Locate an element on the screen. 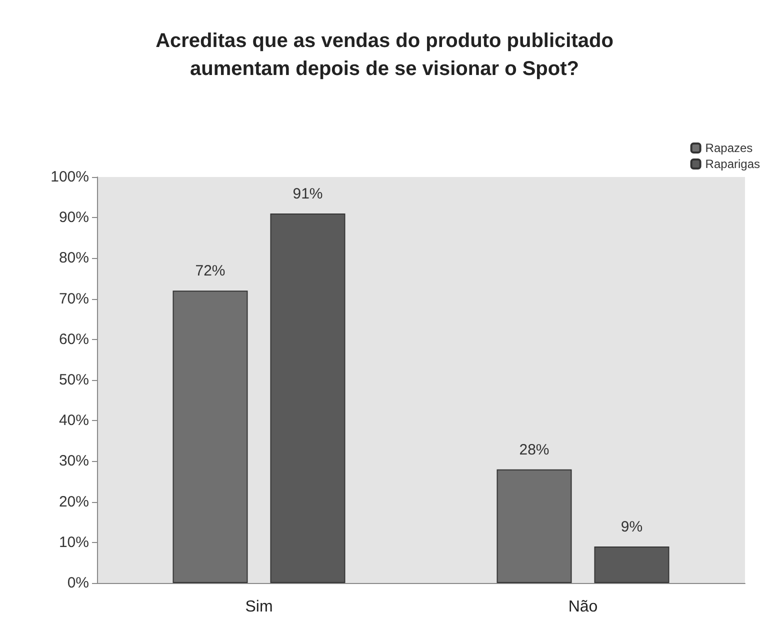 This screenshot has width=769, height=624. data-label: 28% is located at coordinates (534, 449).